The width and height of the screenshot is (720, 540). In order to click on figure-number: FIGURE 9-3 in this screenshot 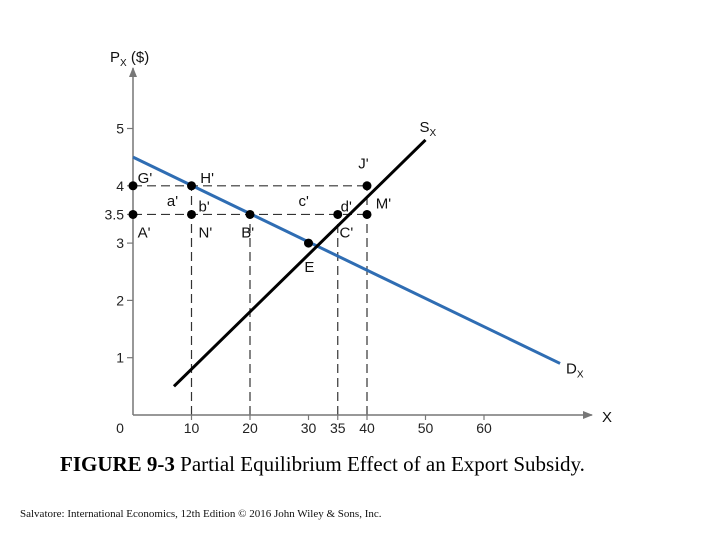, I will do `click(117, 464)`.